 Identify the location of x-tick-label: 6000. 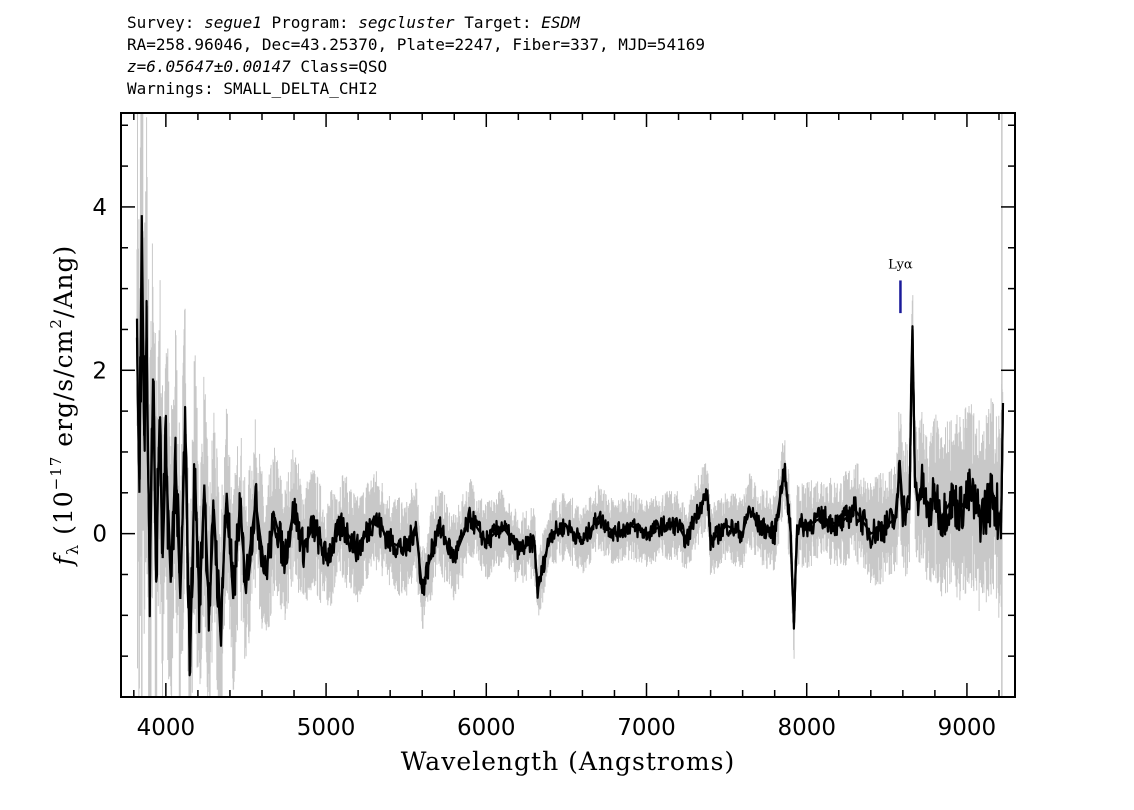
(486, 728).